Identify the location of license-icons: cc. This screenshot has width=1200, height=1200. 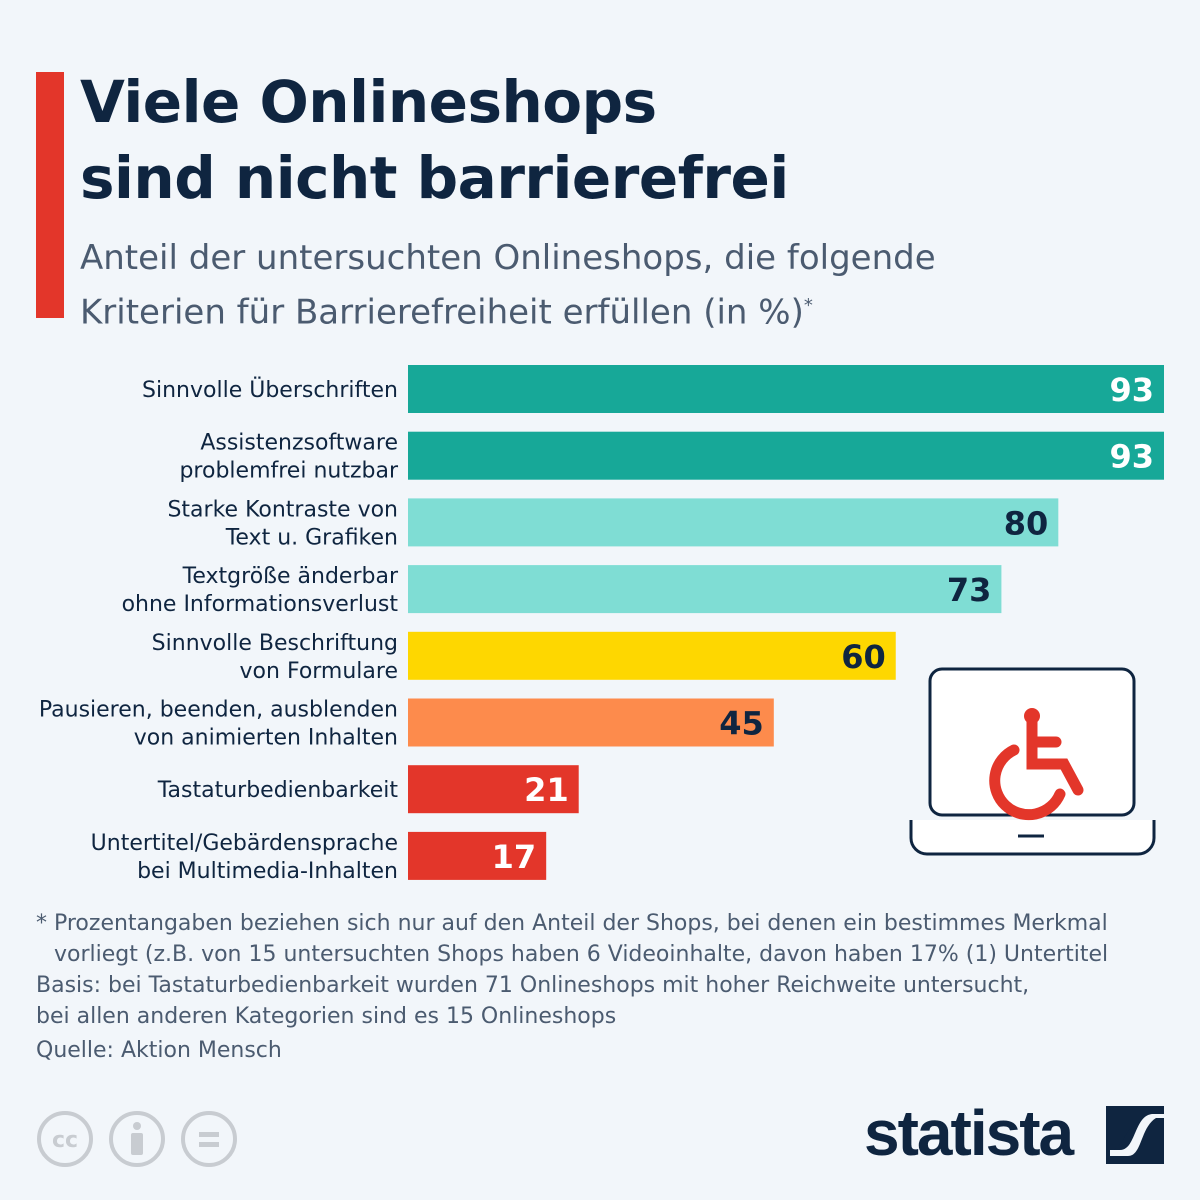
(137, 1139).